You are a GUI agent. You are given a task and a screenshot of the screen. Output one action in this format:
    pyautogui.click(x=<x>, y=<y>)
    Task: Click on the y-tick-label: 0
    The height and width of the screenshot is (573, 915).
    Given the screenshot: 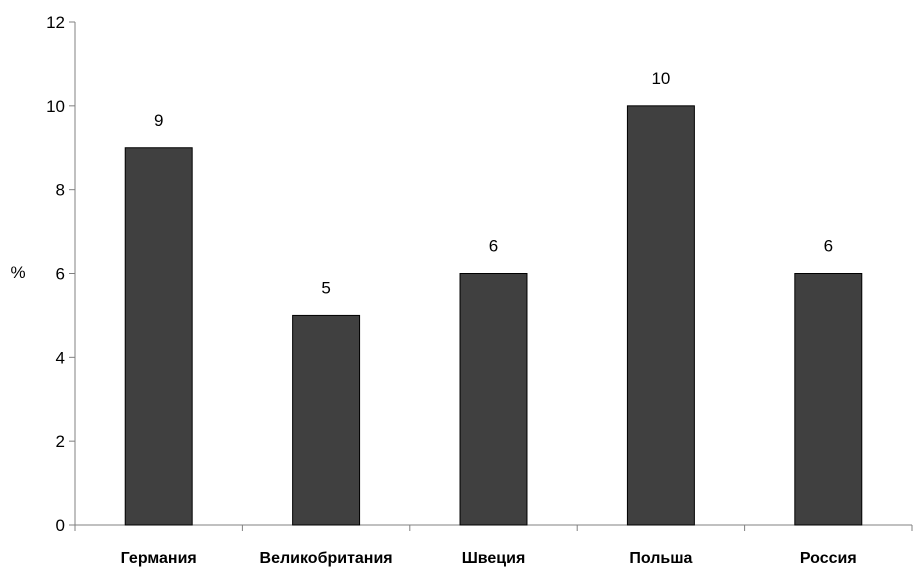 What is the action you would take?
    pyautogui.click(x=60, y=525)
    